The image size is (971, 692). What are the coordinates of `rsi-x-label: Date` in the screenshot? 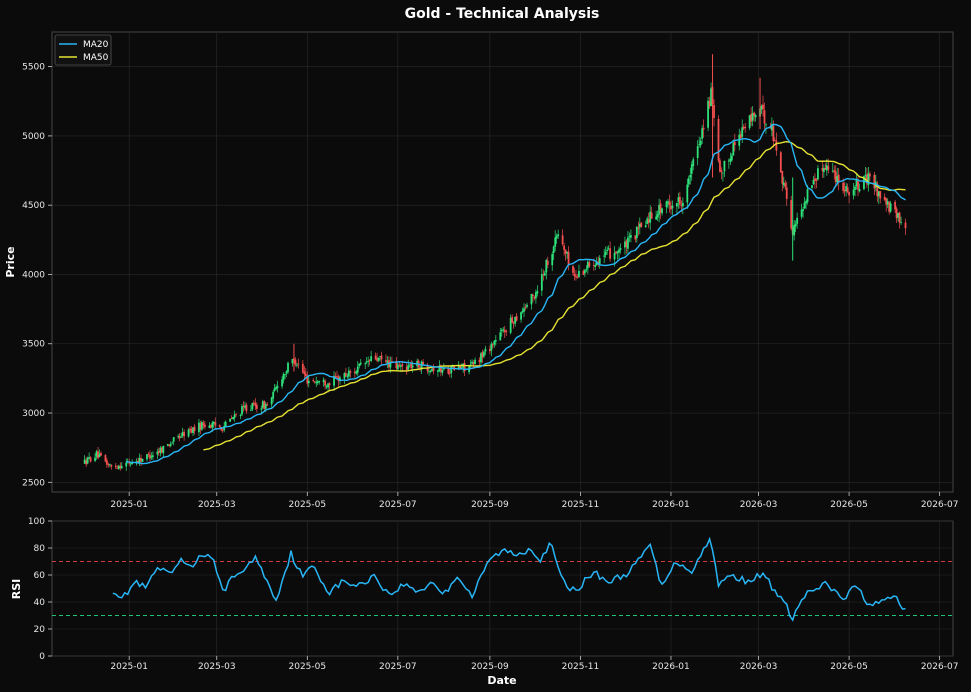 It's located at (501, 680).